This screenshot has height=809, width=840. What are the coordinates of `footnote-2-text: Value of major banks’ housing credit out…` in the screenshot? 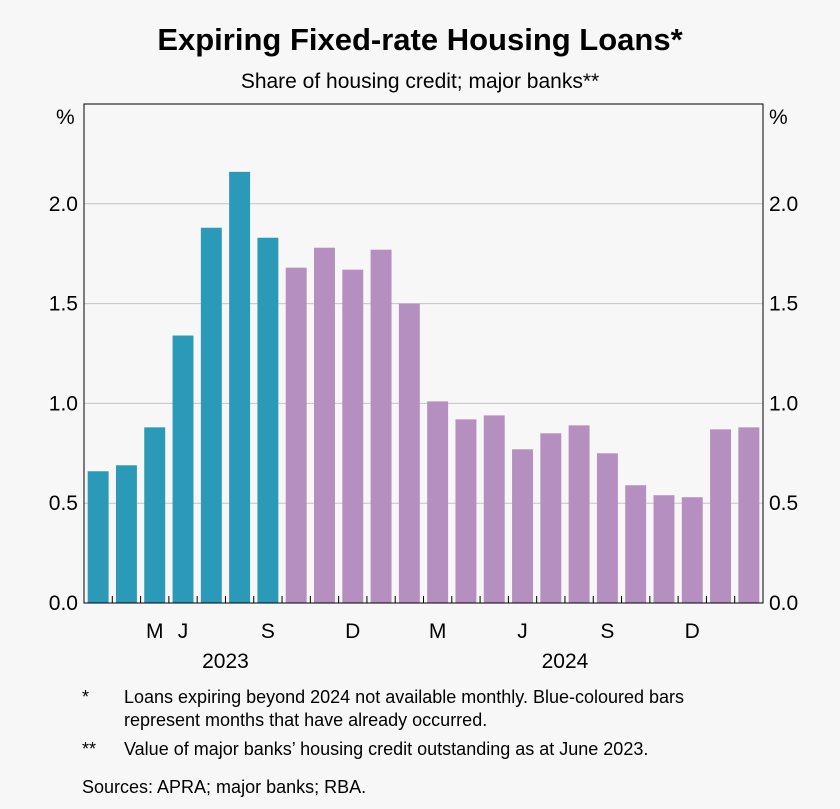 It's located at (386, 749).